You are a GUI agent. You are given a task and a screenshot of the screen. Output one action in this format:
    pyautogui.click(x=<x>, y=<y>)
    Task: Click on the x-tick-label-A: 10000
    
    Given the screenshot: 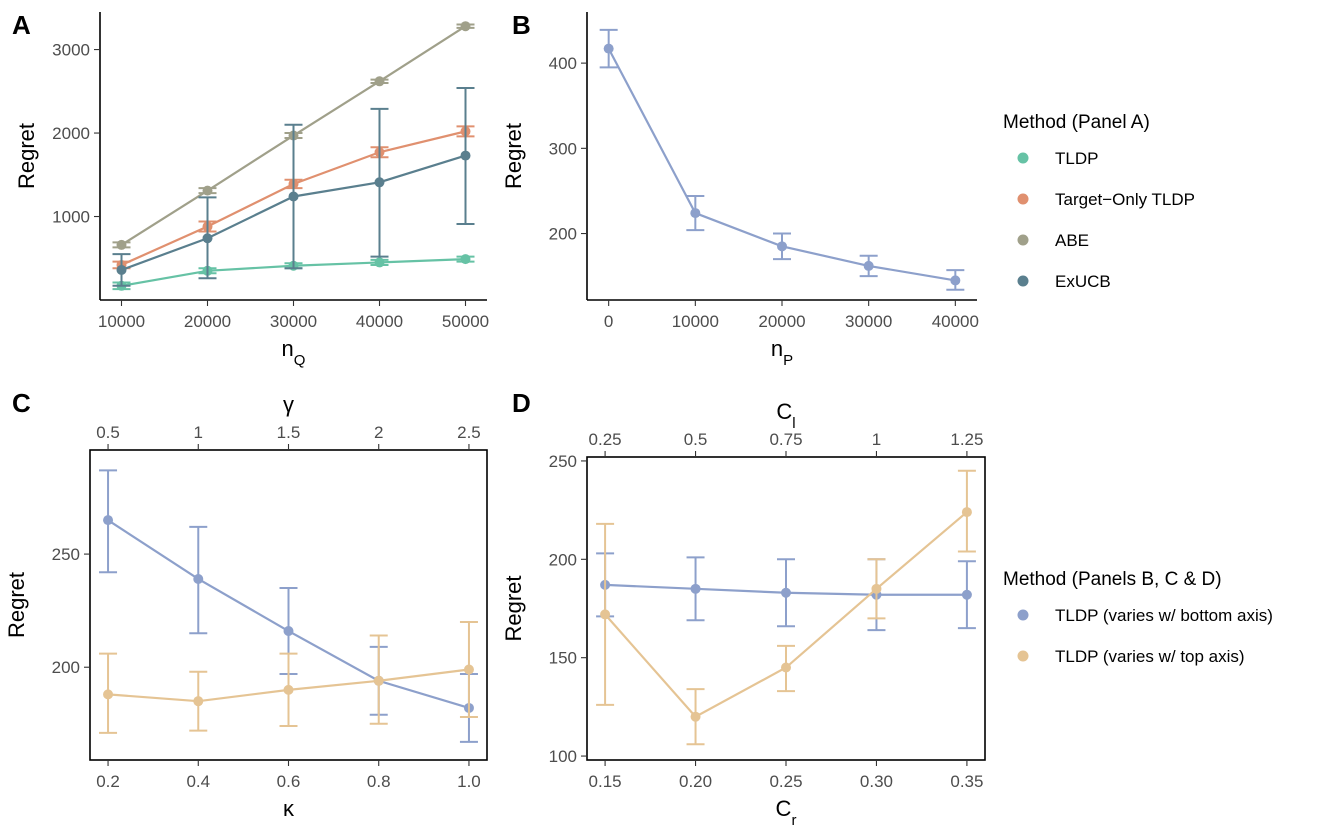 What is the action you would take?
    pyautogui.click(x=121, y=321)
    